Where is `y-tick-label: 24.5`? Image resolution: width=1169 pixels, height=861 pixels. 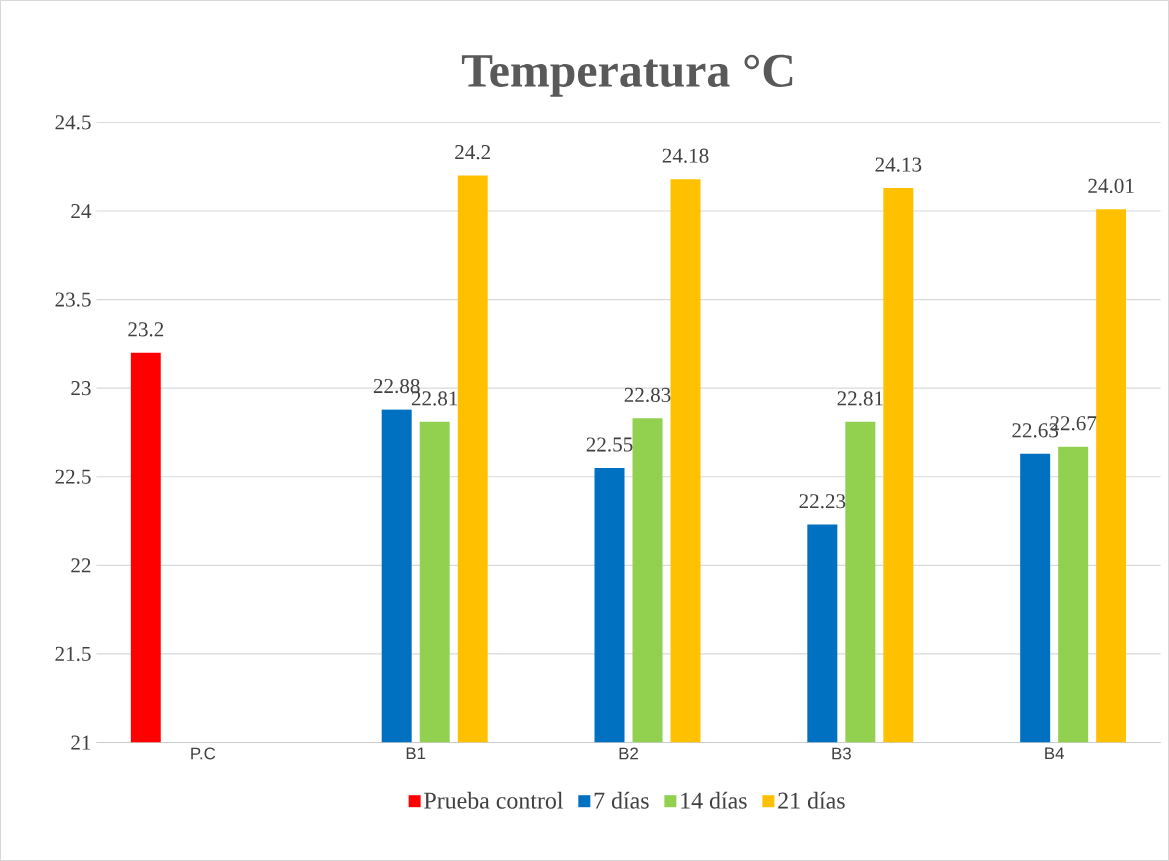
y-tick-label: 24.5 is located at coordinates (73, 122).